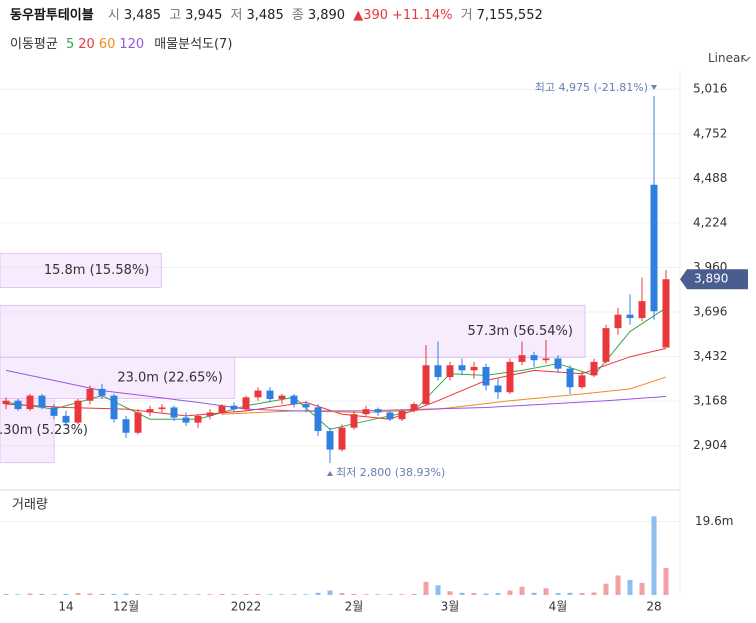  Describe the element at coordinates (711, 279) in the screenshot. I see `price-tag-label: 3,890` at that location.